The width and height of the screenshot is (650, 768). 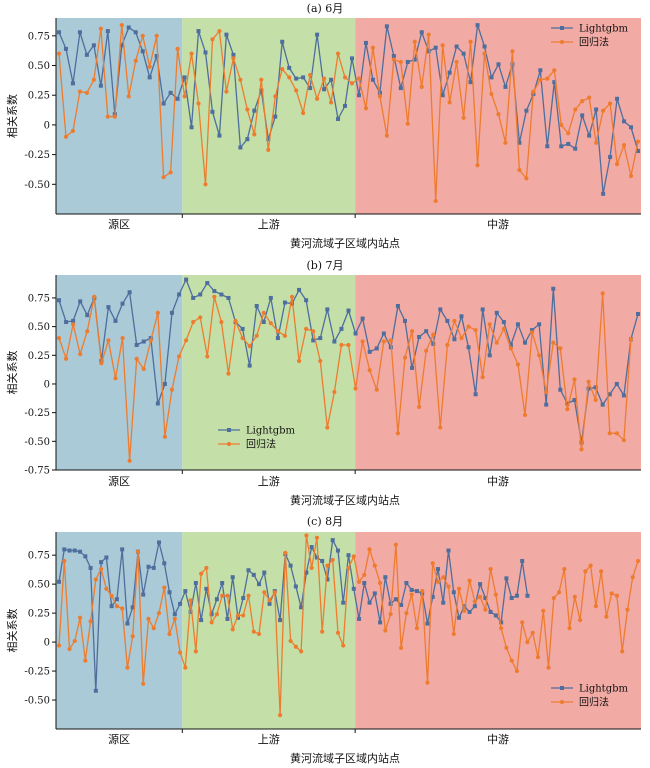 I want to click on region-label-0: 源区, so click(x=119, y=224).